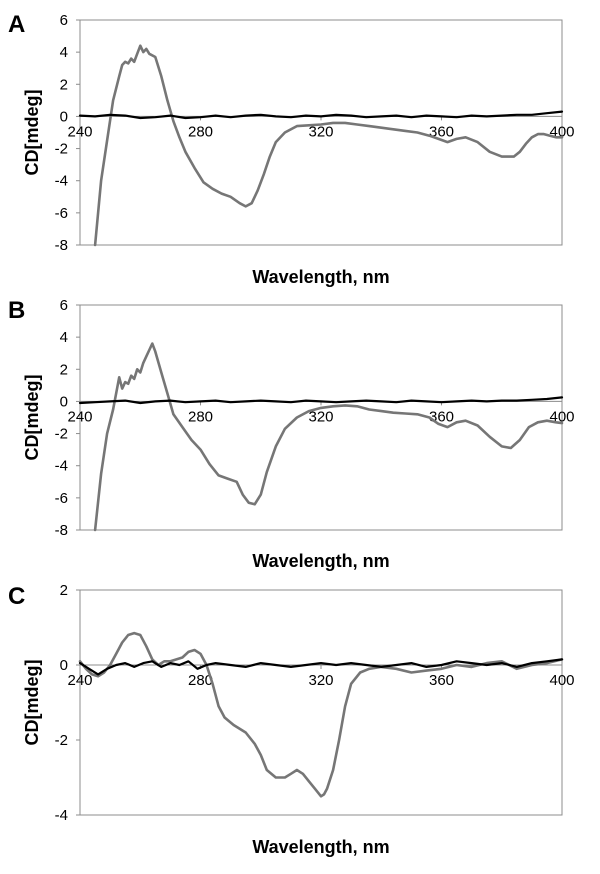 Image resolution: width=600 pixels, height=874 pixels. What do you see at coordinates (16, 596) in the screenshot?
I see `panel-letter: C` at bounding box center [16, 596].